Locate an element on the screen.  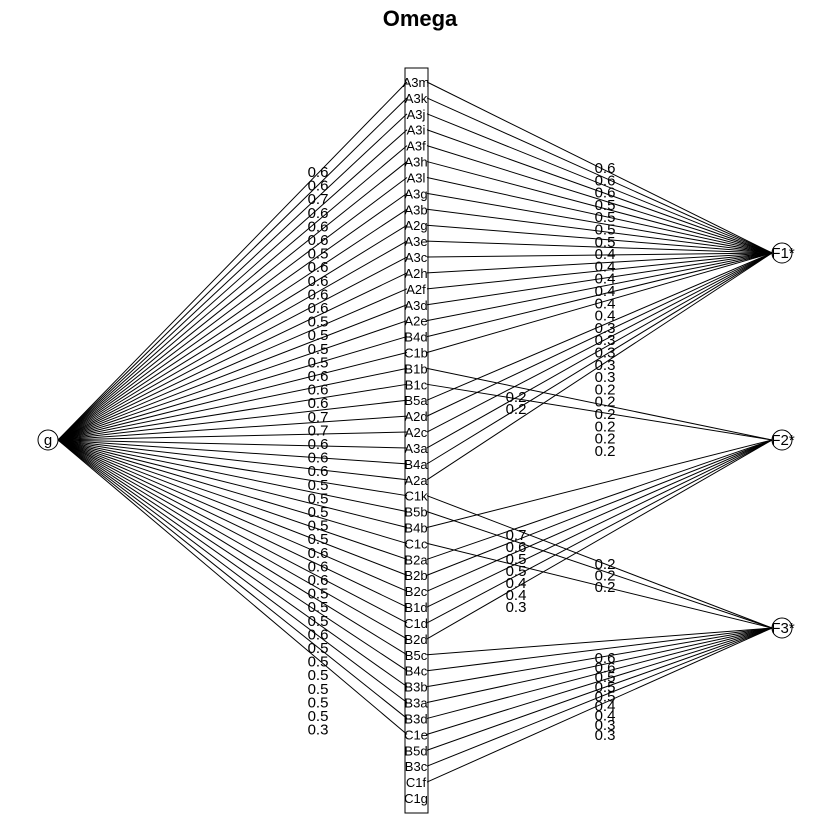
factor-edge-a3a is located at coordinates (599, 350).